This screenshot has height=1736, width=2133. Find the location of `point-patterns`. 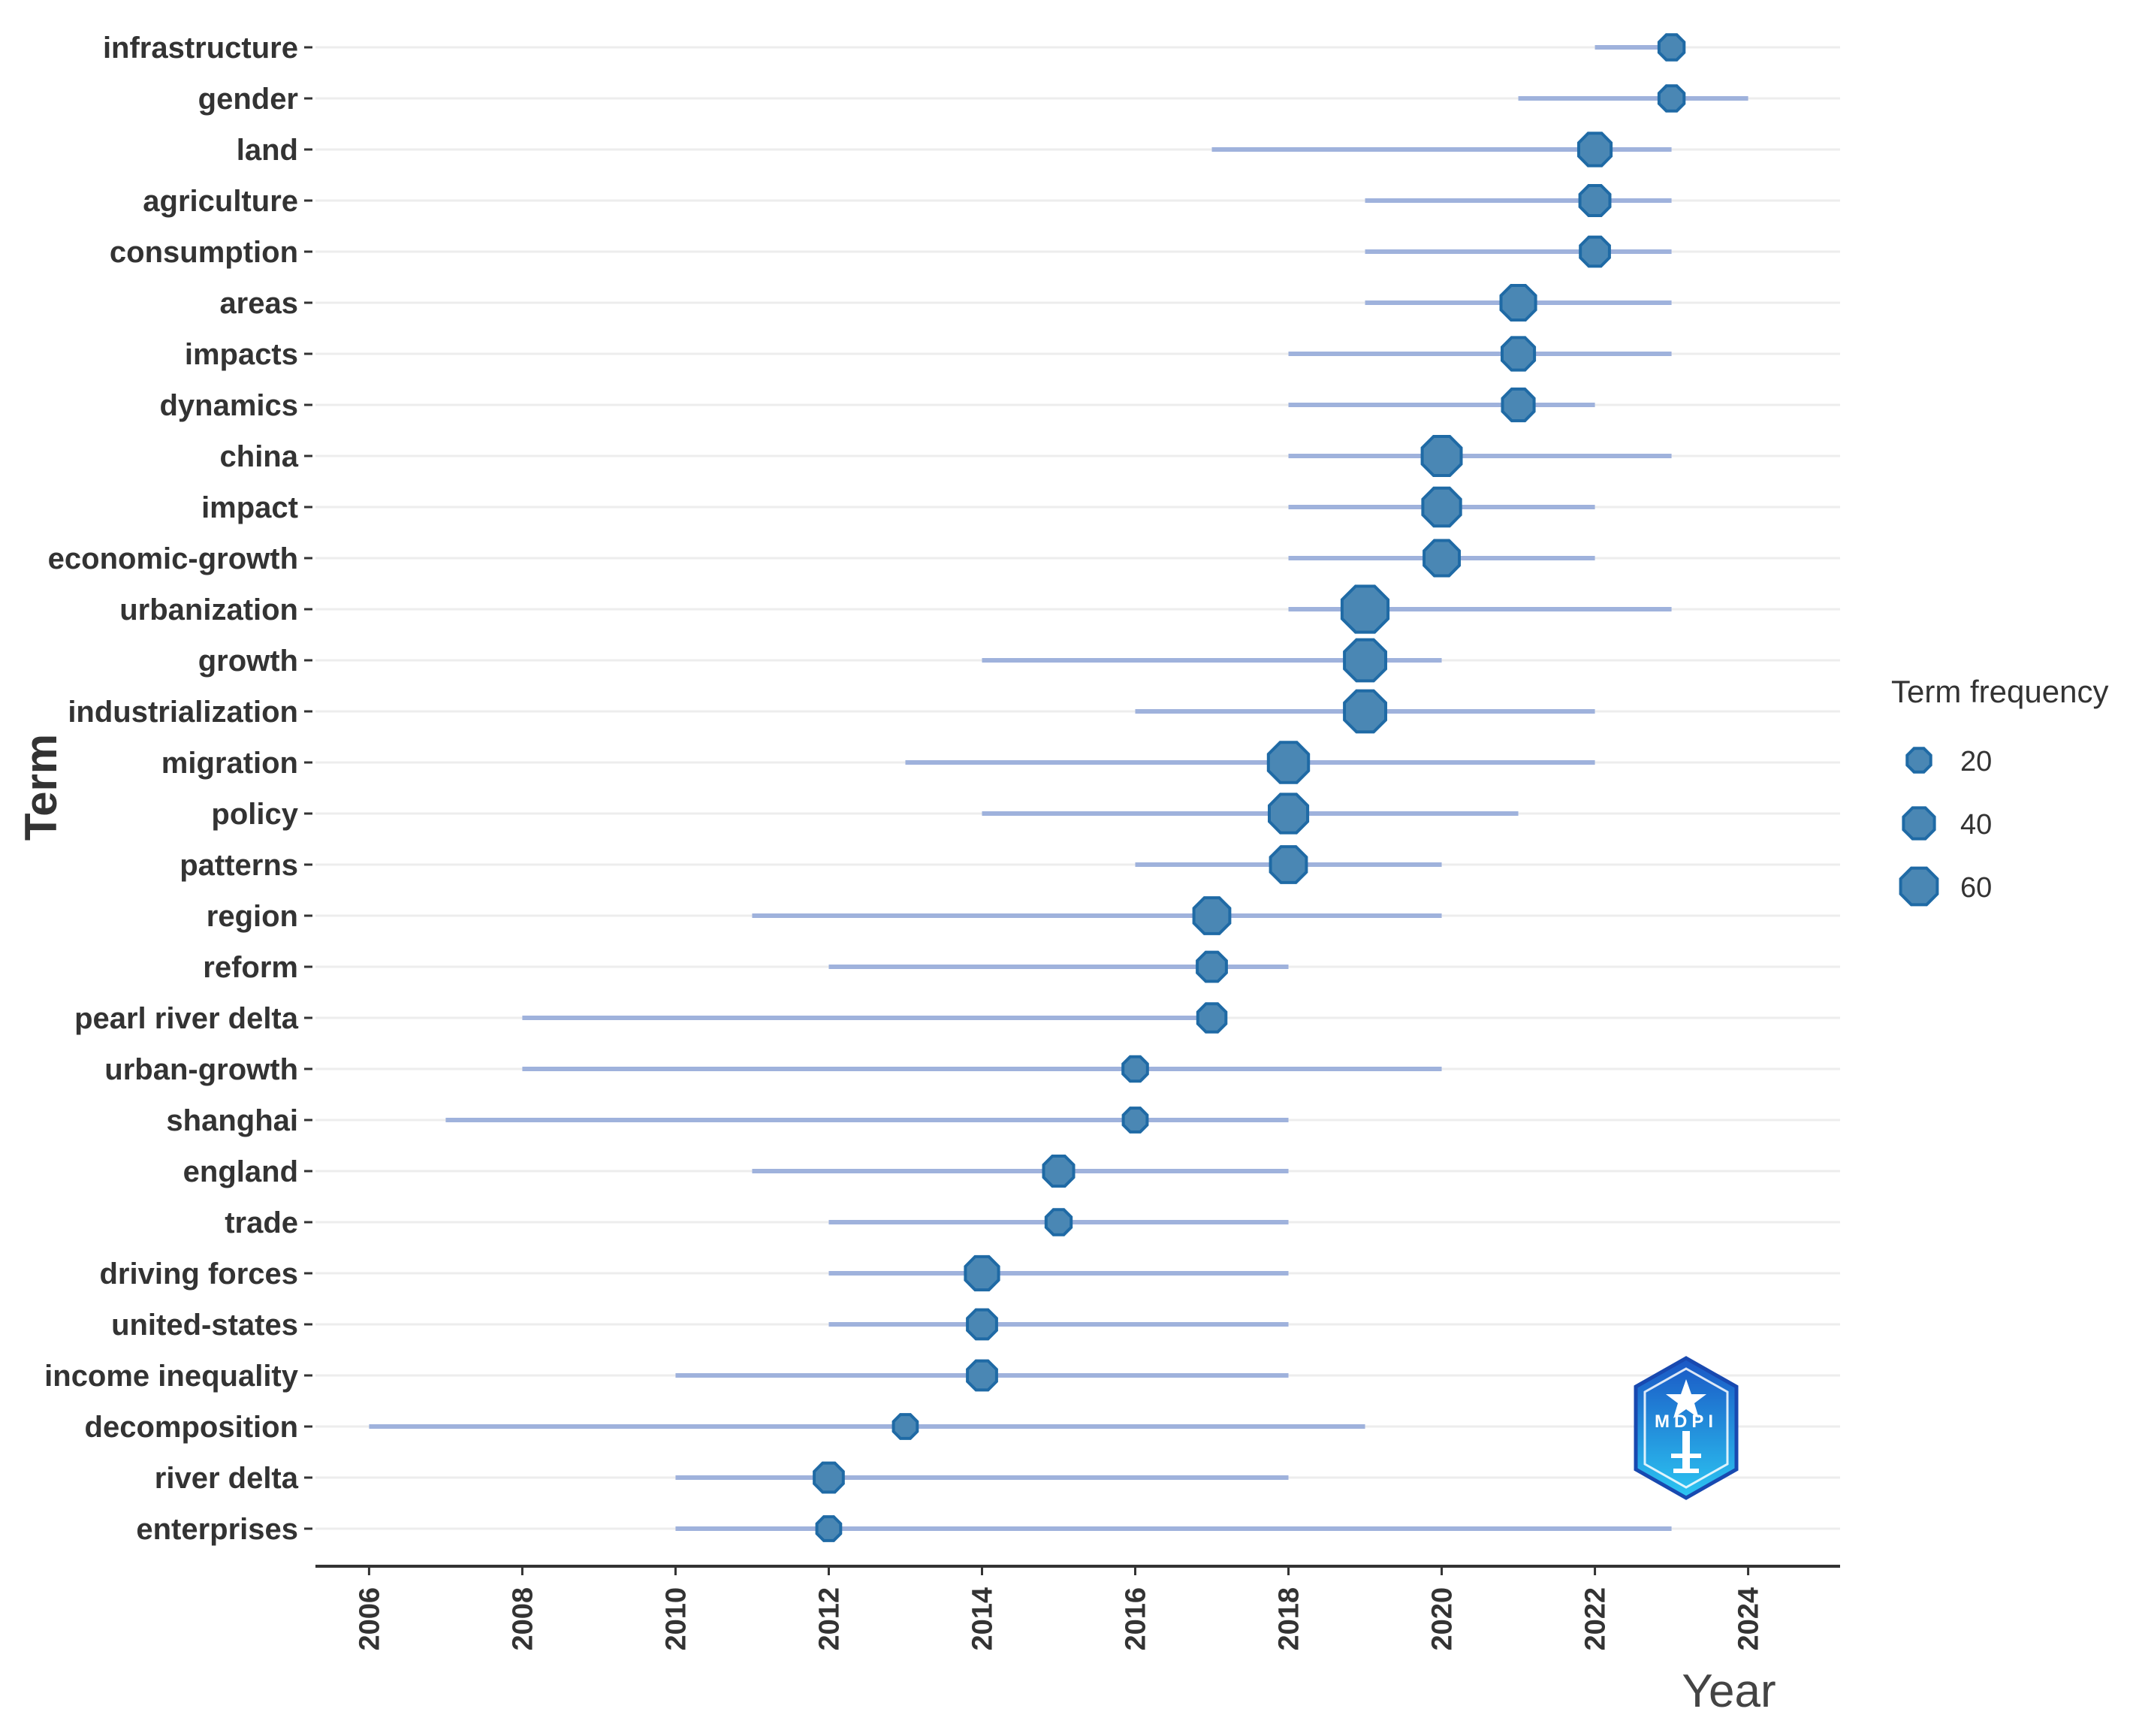

point-patterns is located at coordinates (1289, 864).